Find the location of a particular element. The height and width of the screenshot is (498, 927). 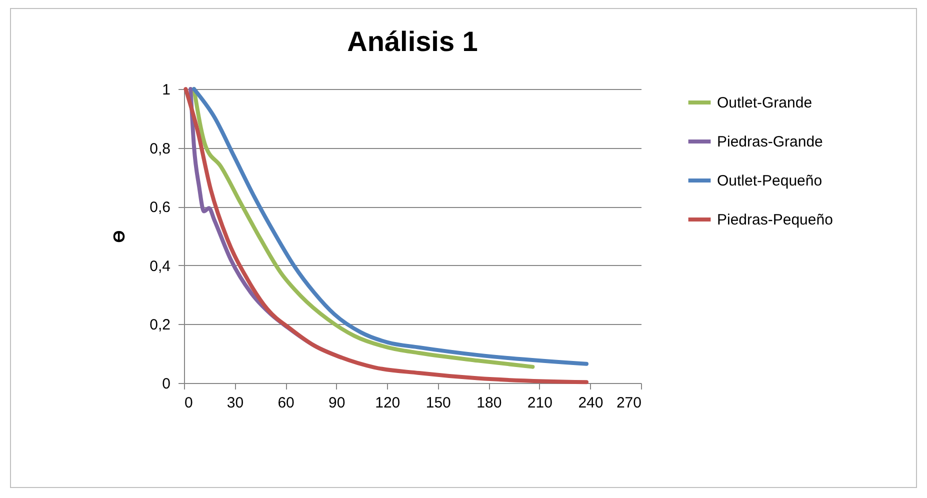

x-tick-label: 240 is located at coordinates (591, 403).